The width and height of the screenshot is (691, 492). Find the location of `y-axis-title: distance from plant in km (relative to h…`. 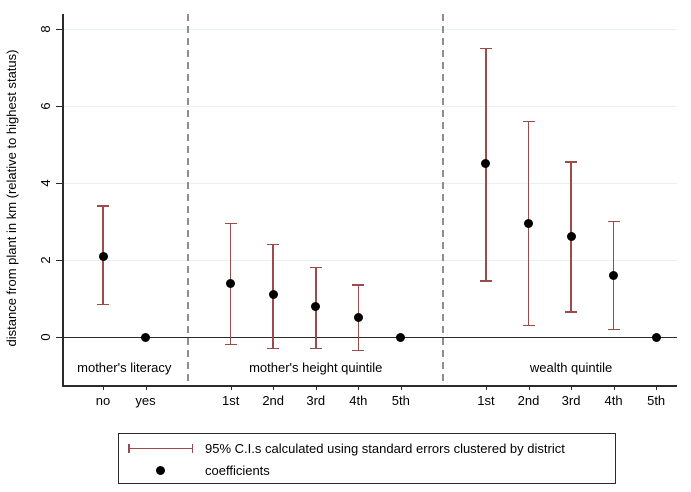

y-axis-title: distance from plant in km (relative to h… is located at coordinates (11, 198).